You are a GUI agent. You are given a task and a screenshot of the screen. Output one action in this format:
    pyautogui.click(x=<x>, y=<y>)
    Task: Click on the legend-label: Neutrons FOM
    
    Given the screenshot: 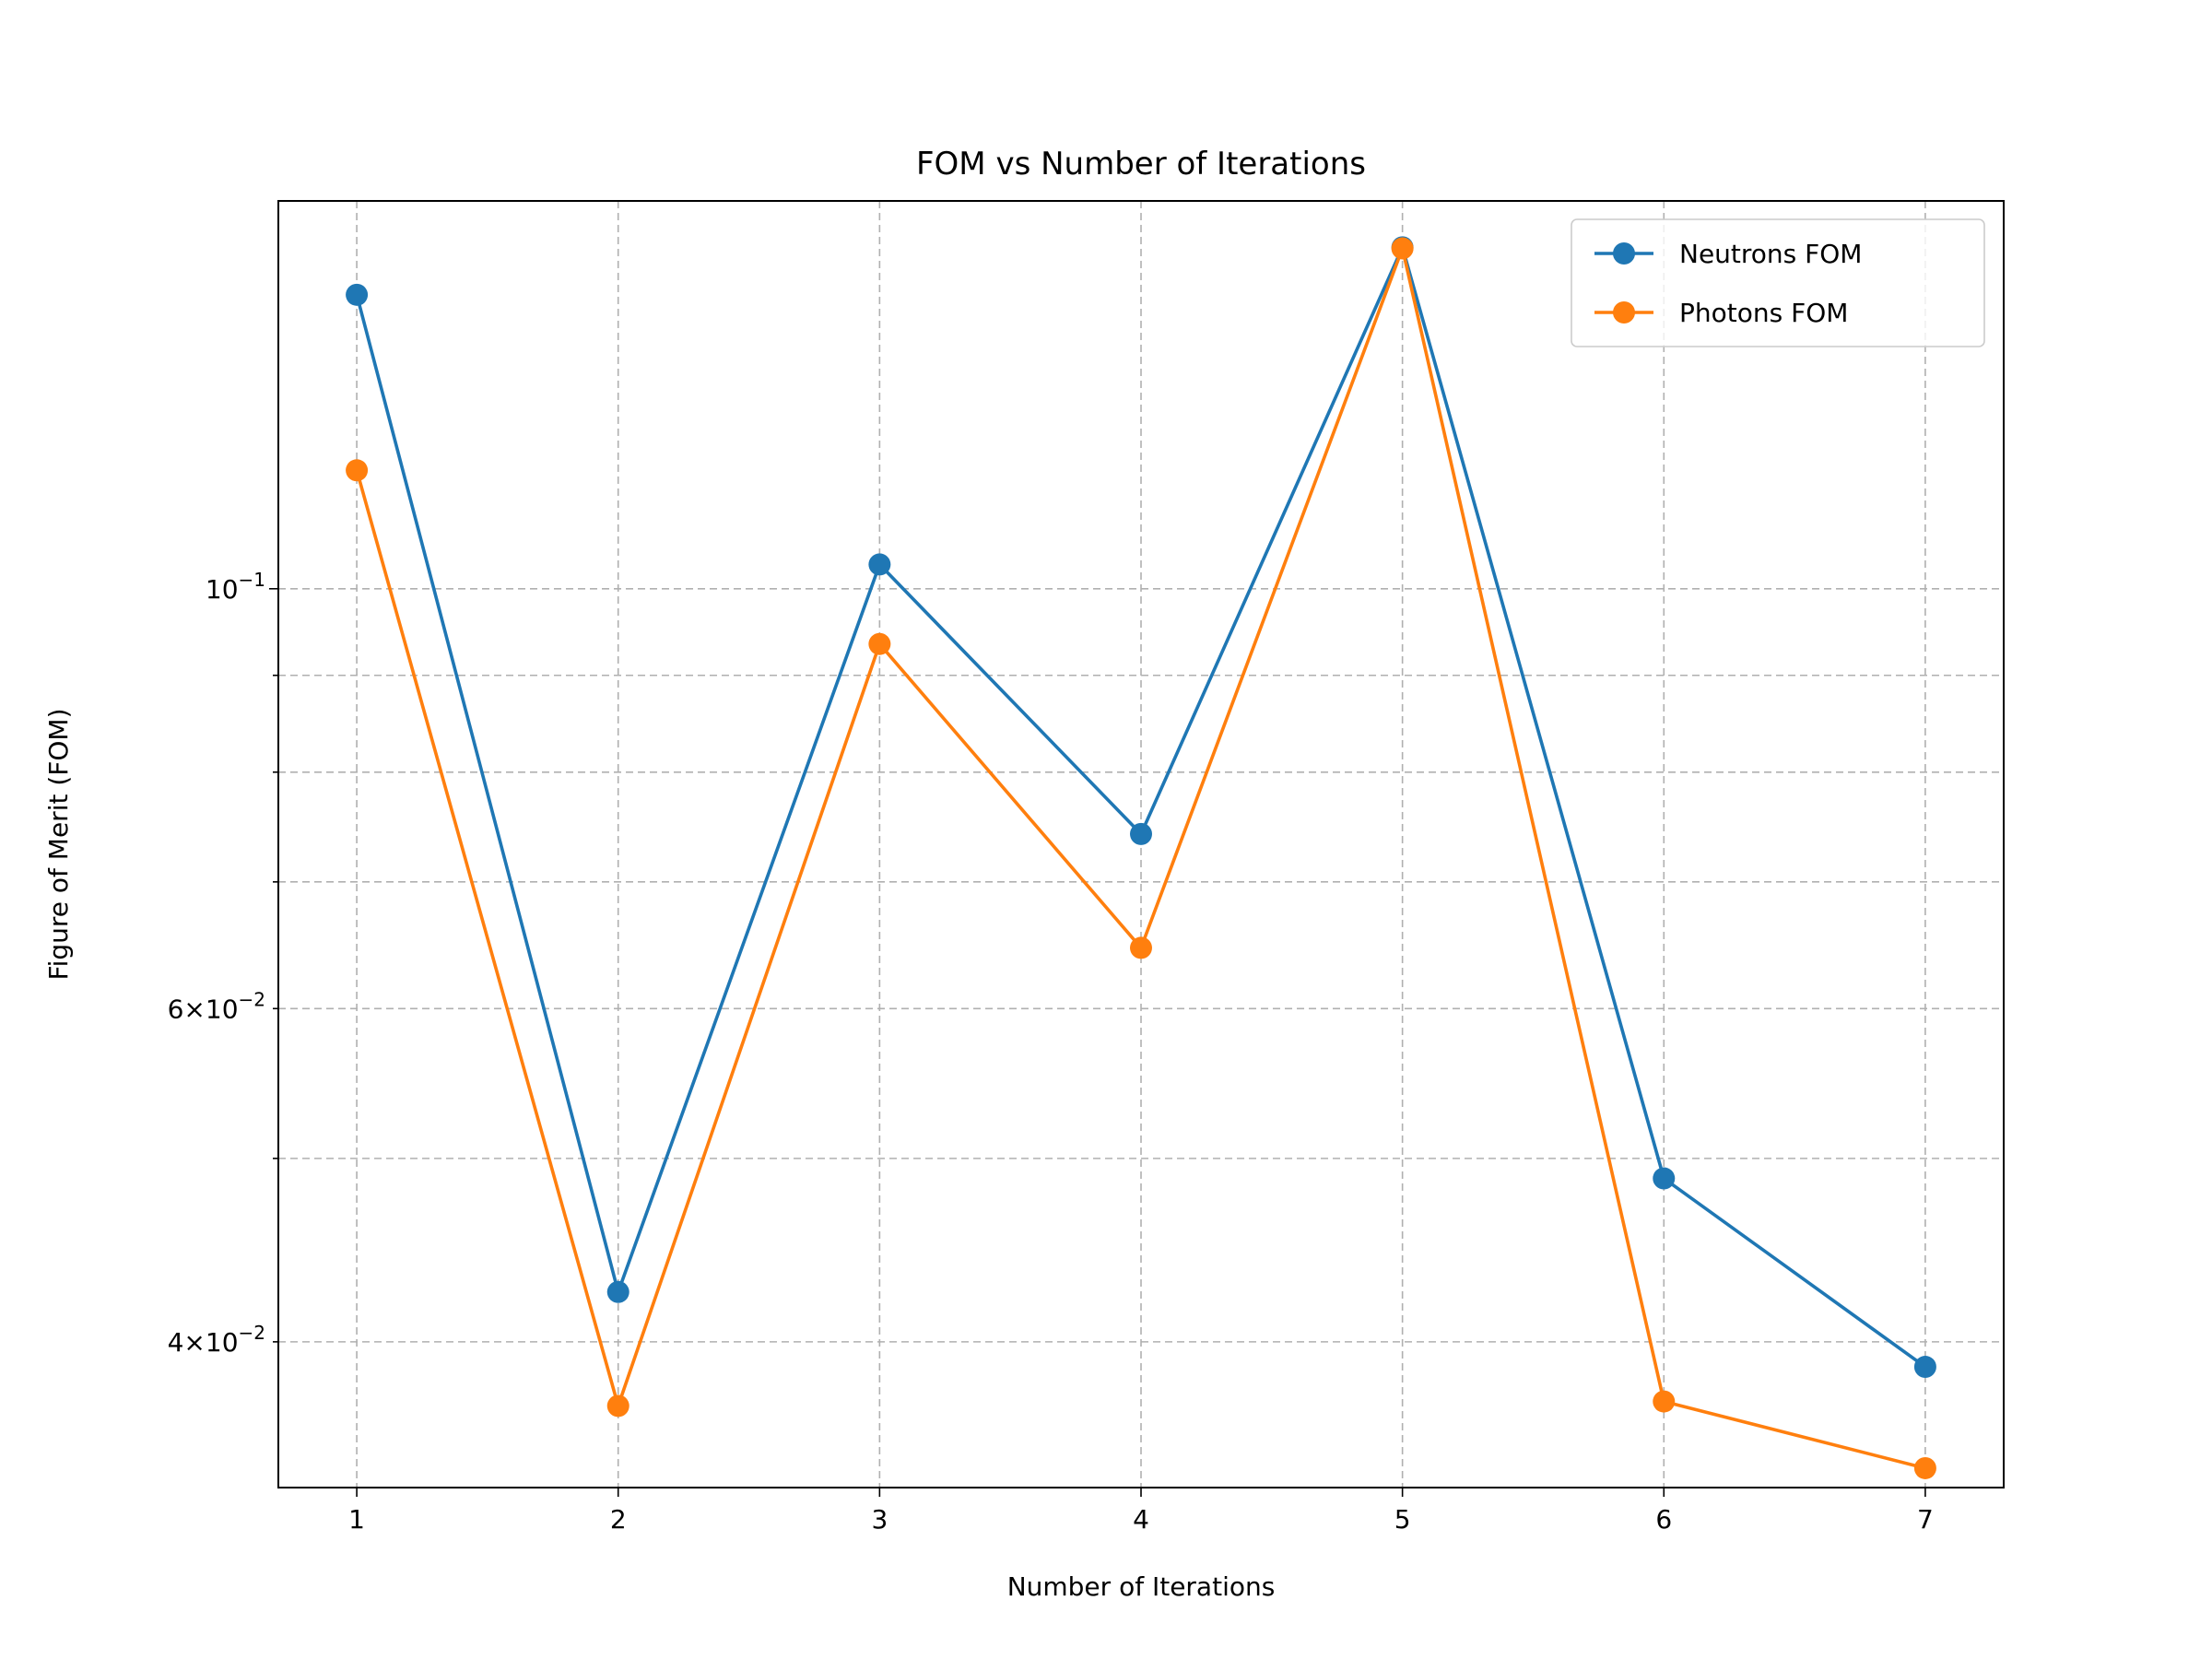 What is the action you would take?
    pyautogui.click(x=1770, y=254)
    